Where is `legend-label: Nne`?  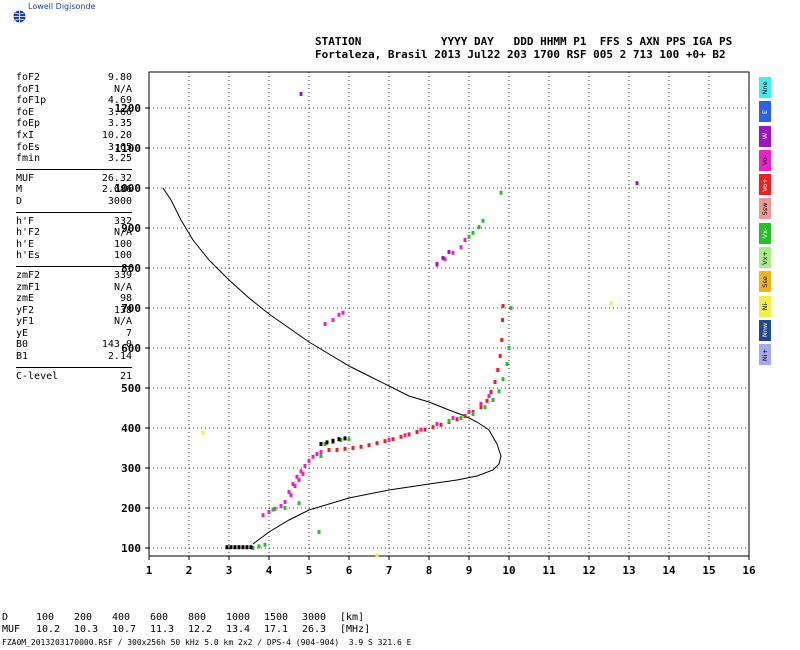 legend-label: Nne is located at coordinates (765, 87).